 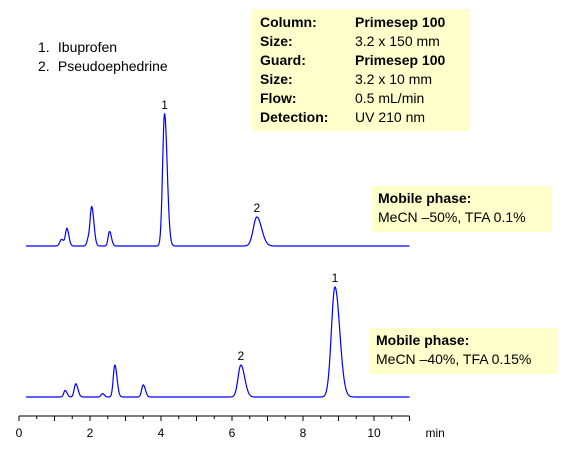 I want to click on mobile-phase-box-1: Mobile phase: MeCN –50%, TFA 0.1%, so click(x=462, y=209).